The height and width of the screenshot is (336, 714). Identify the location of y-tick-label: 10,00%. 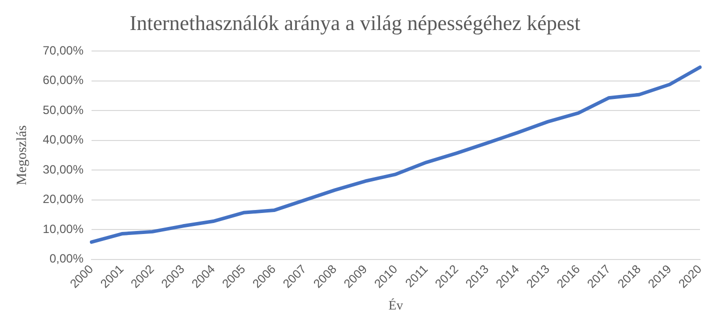
(63, 229).